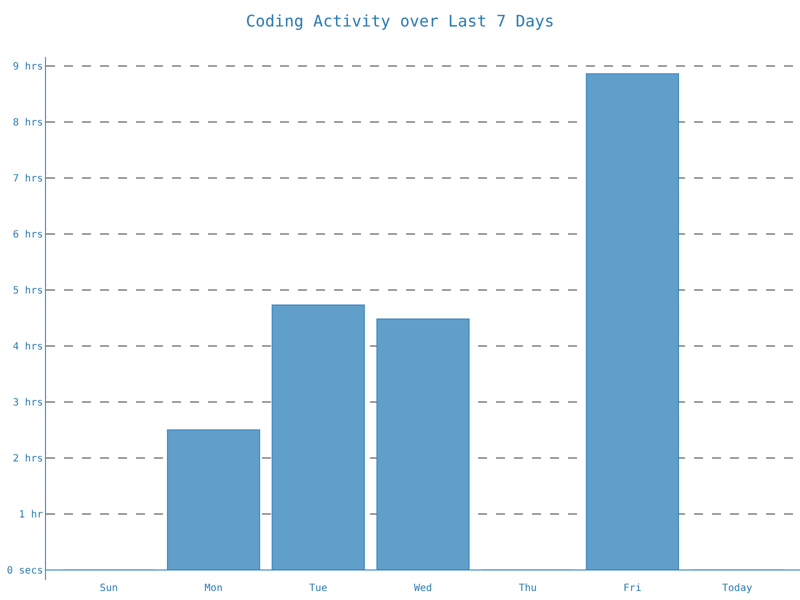  I want to click on y-tick-label: 7 hrs, so click(27, 178).